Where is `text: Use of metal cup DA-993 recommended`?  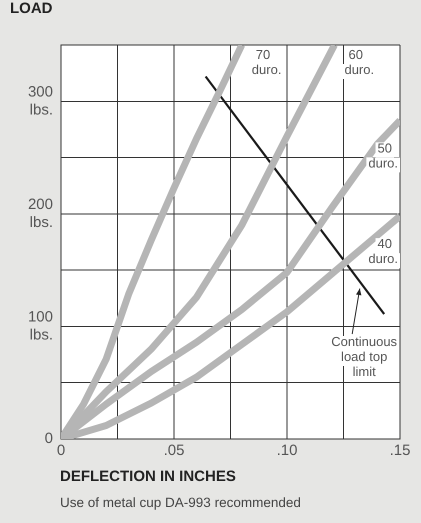 text: Use of metal cup DA-993 recommended is located at coordinates (180, 502).